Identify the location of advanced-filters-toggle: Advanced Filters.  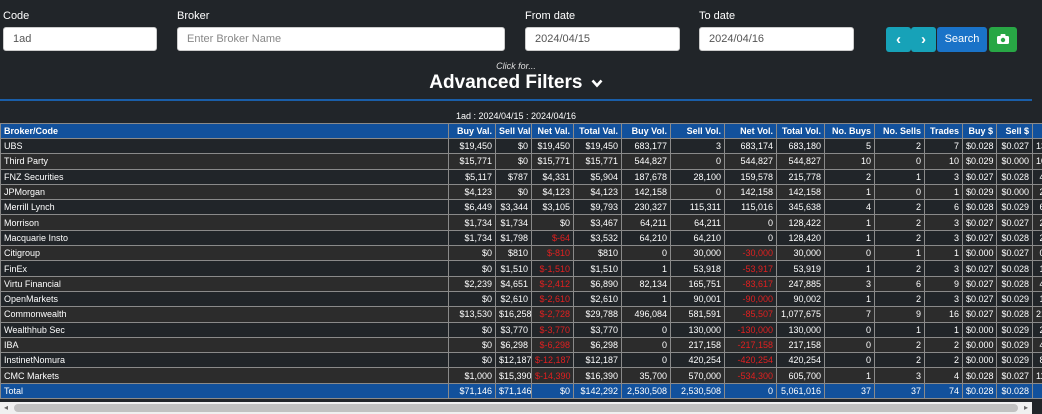
(516, 83).